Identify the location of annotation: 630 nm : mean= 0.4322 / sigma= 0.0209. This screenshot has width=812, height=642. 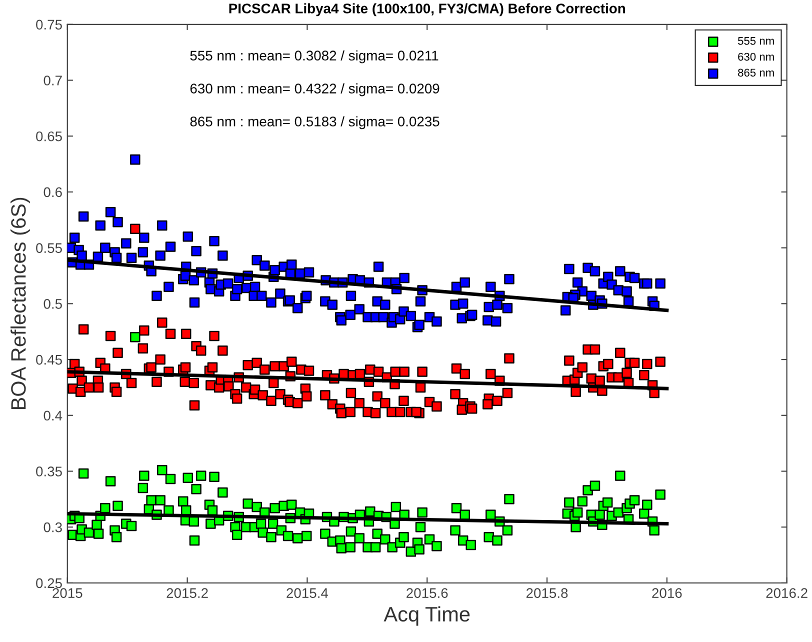
(315, 89).